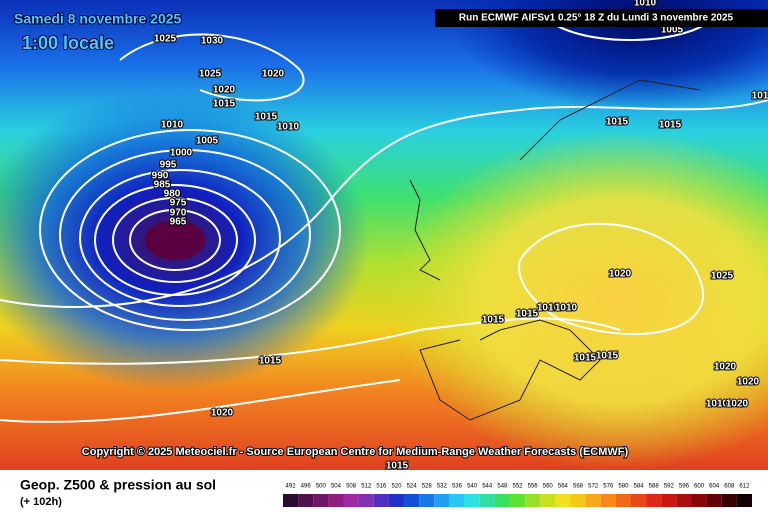  I want to click on run-bar, so click(601, 18).